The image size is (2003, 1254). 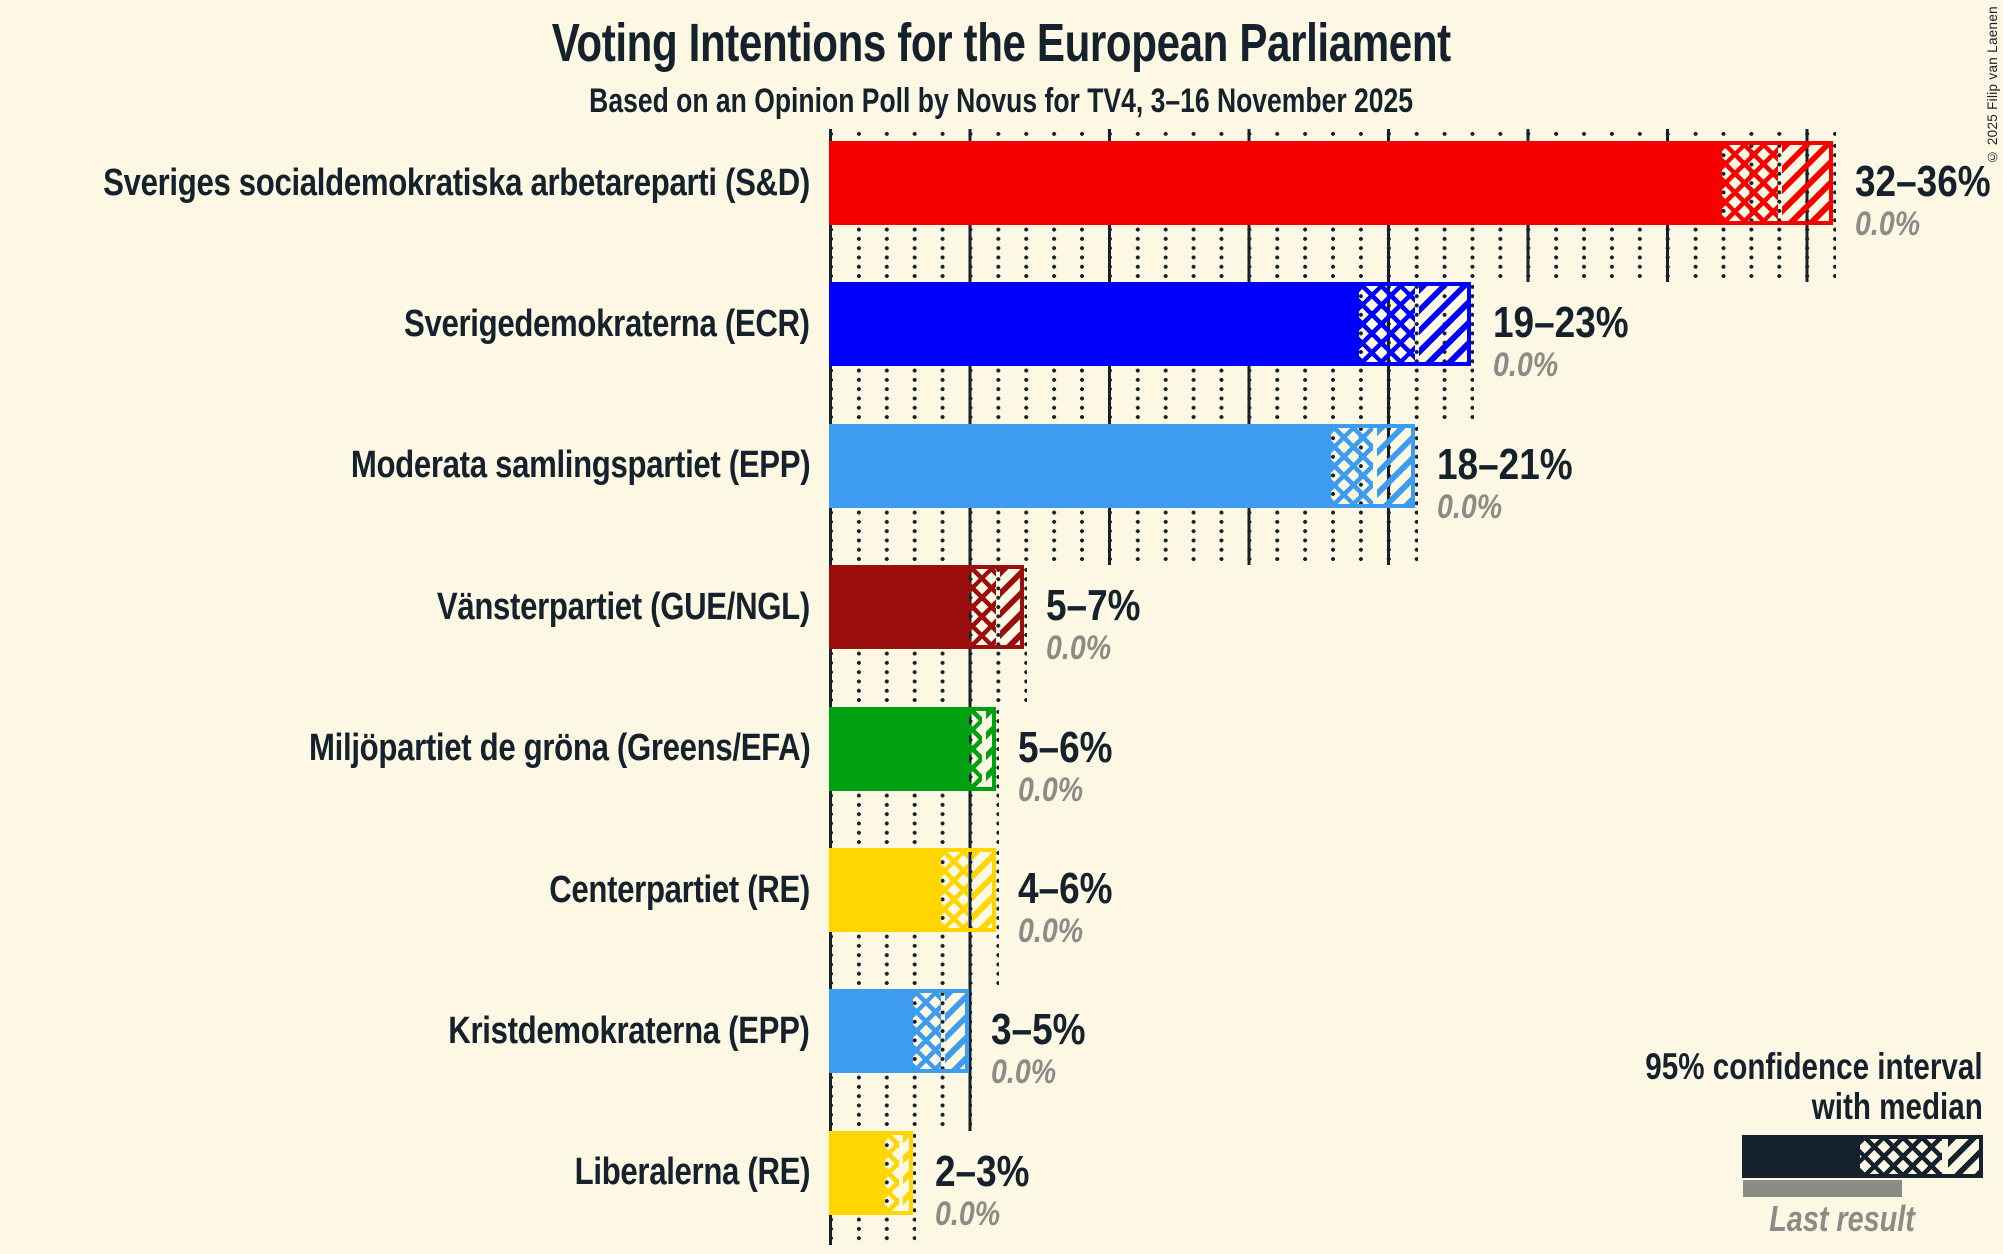 What do you see at coordinates (1897, 1106) in the screenshot?
I see `legend-title-line2: with median` at bounding box center [1897, 1106].